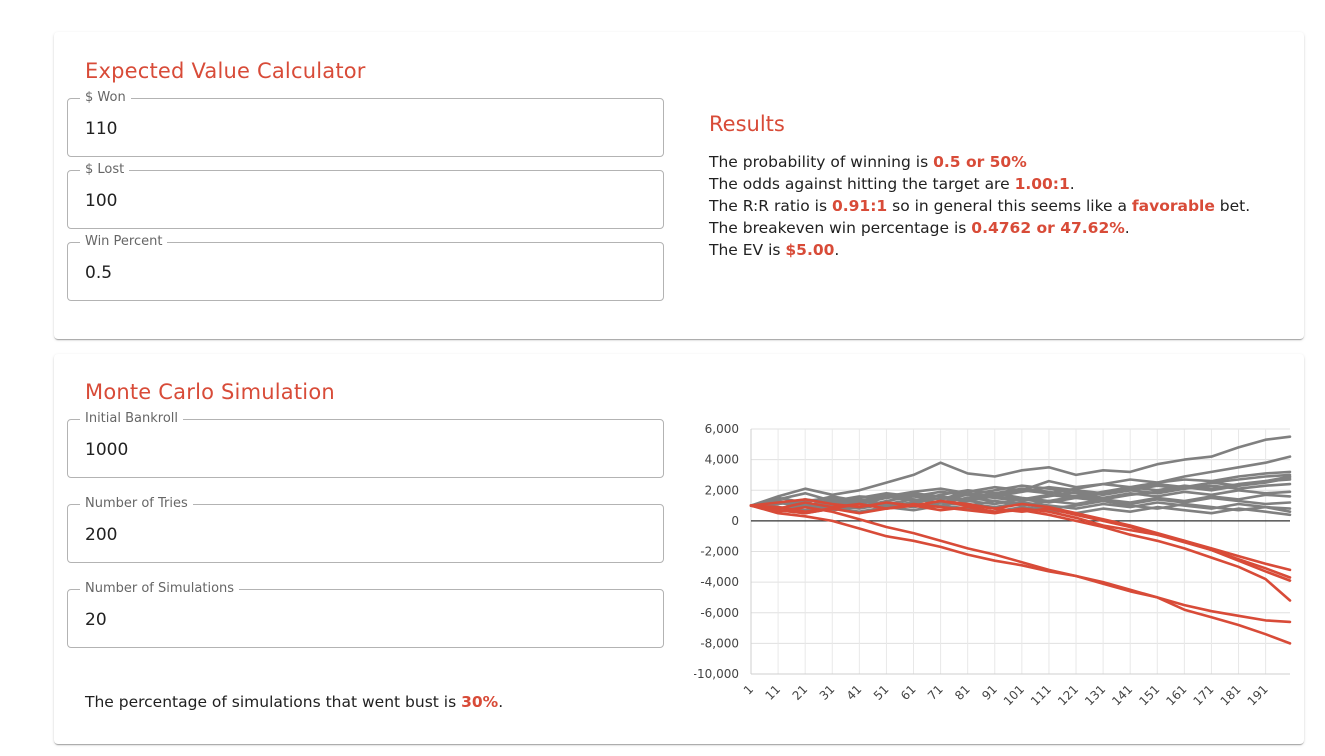 The height and width of the screenshot is (756, 1325). What do you see at coordinates (1258, 695) in the screenshot?
I see `x-tick-label: 191` at bounding box center [1258, 695].